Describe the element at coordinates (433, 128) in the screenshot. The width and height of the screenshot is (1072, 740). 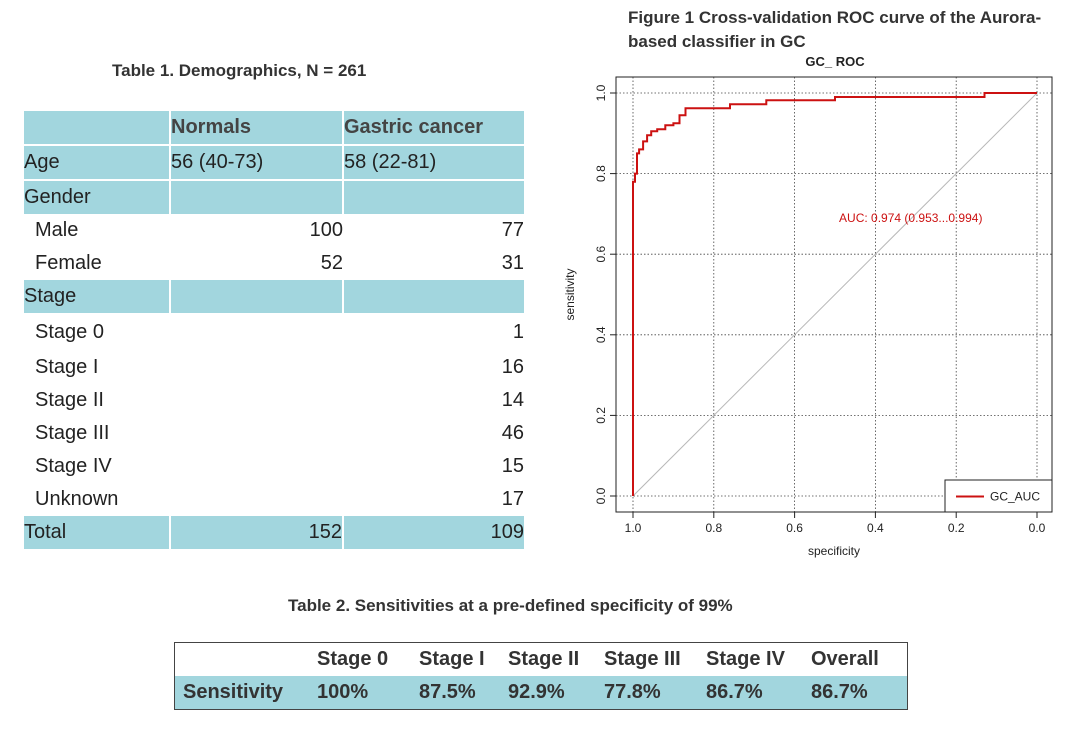
I see `table1-header-gc: Gastric cancer` at that location.